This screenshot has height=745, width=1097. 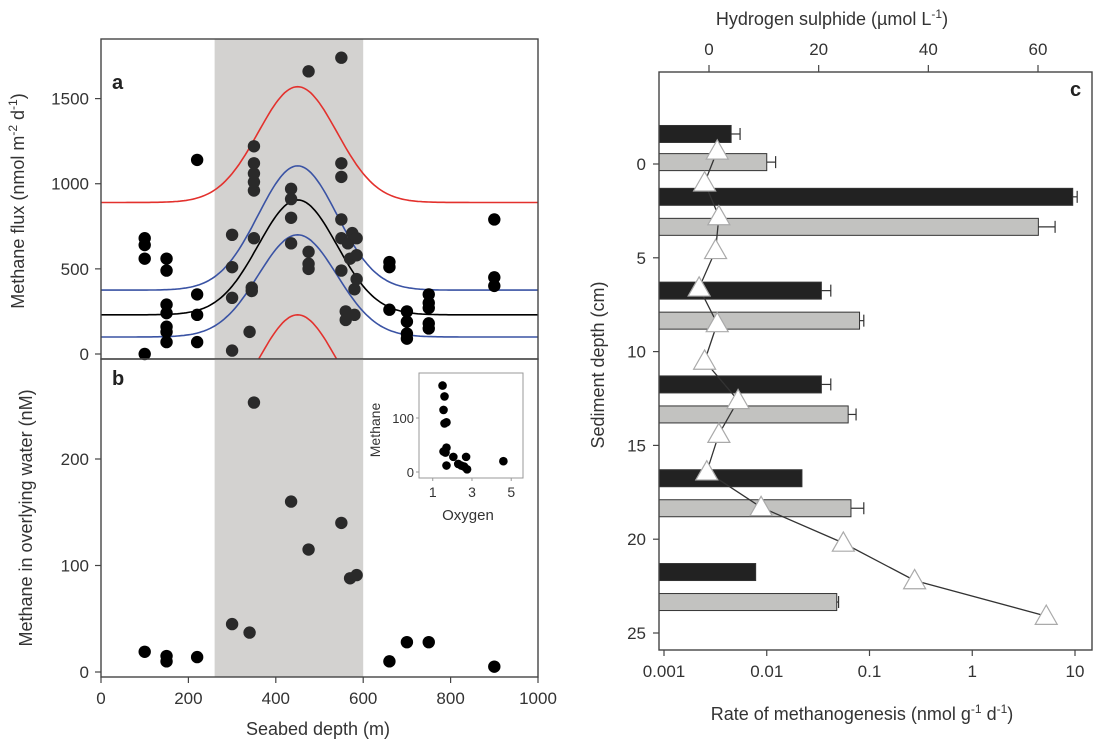 What do you see at coordinates (100, 698) in the screenshot?
I see `x-tick-label: 0` at bounding box center [100, 698].